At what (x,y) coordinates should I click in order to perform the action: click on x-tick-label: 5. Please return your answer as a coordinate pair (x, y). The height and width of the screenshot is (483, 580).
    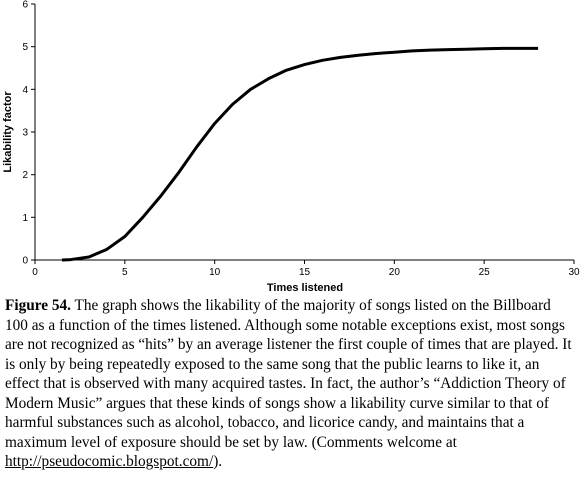
    Looking at the image, I should click on (125, 272).